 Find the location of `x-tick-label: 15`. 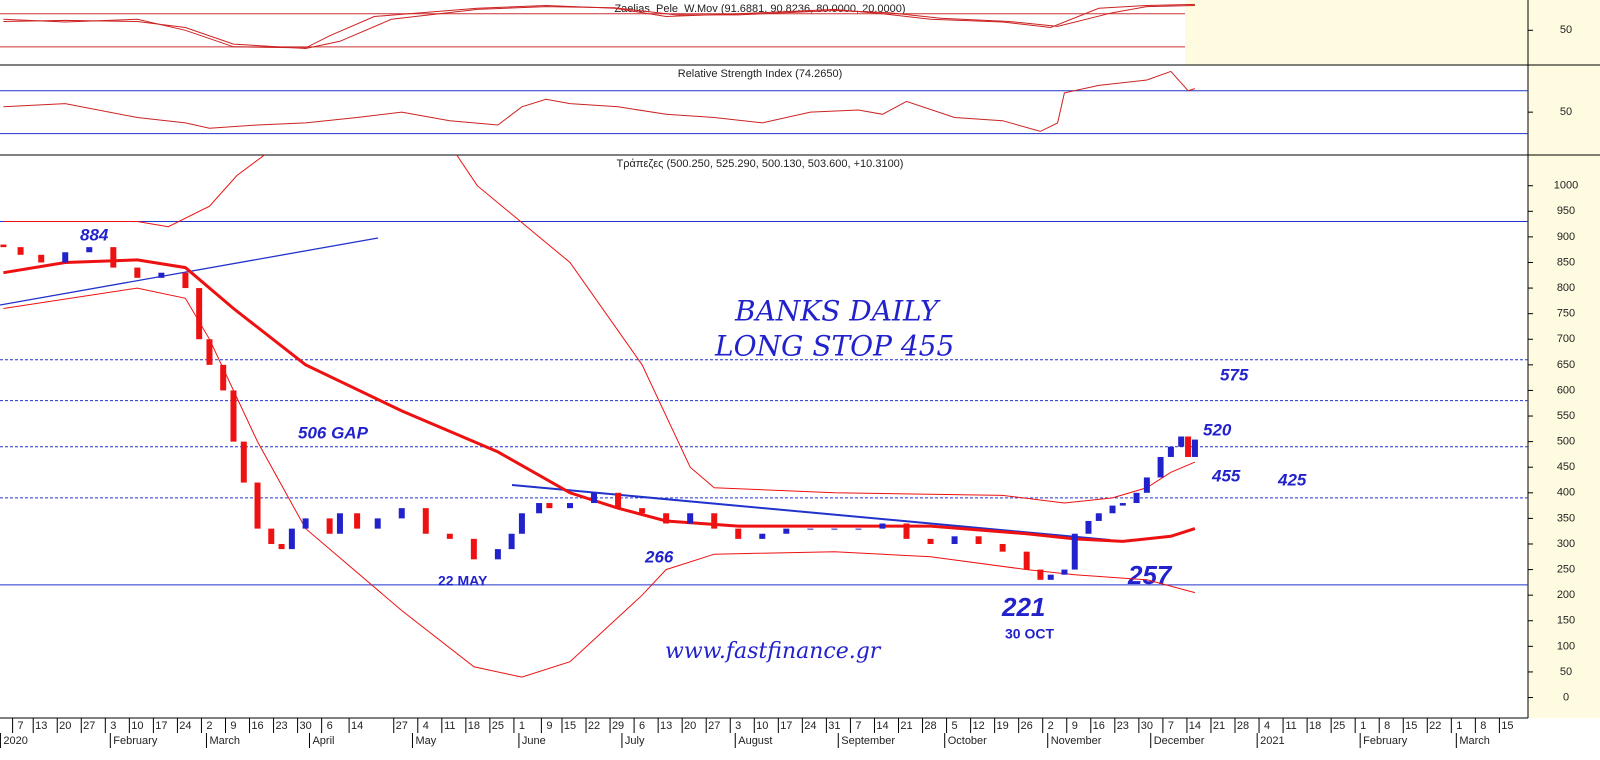

x-tick-label: 15 is located at coordinates (570, 726).